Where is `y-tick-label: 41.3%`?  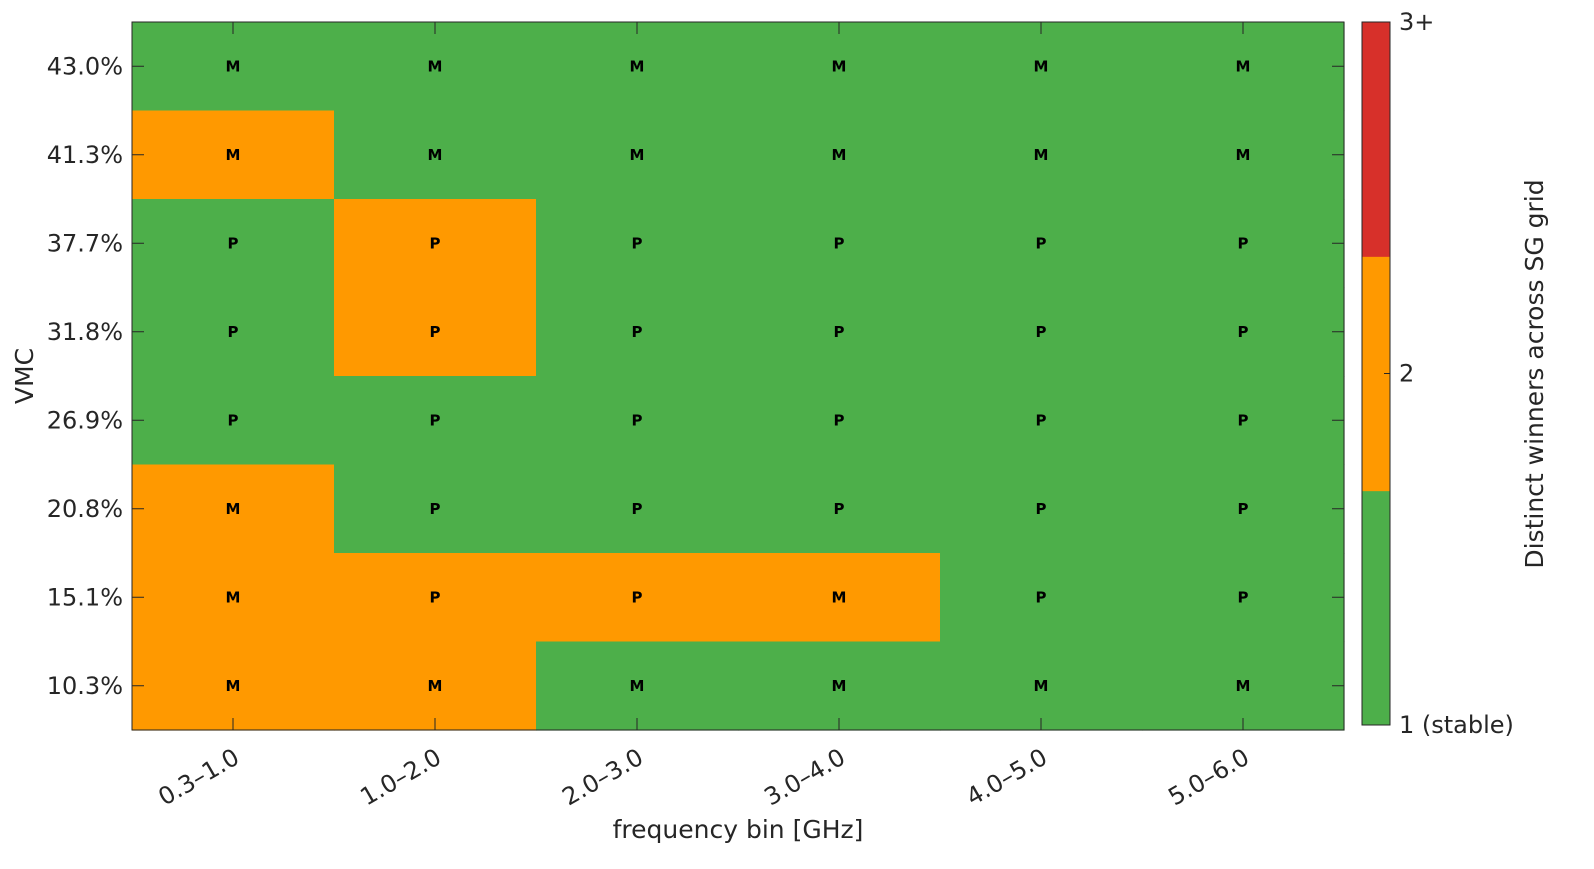 y-tick-label: 41.3% is located at coordinates (85, 155).